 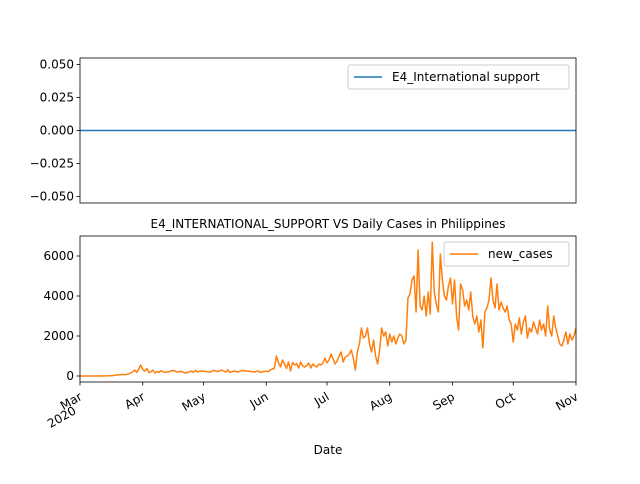 I want to click on bottom-y-tick-label: 2000, so click(x=58, y=336).